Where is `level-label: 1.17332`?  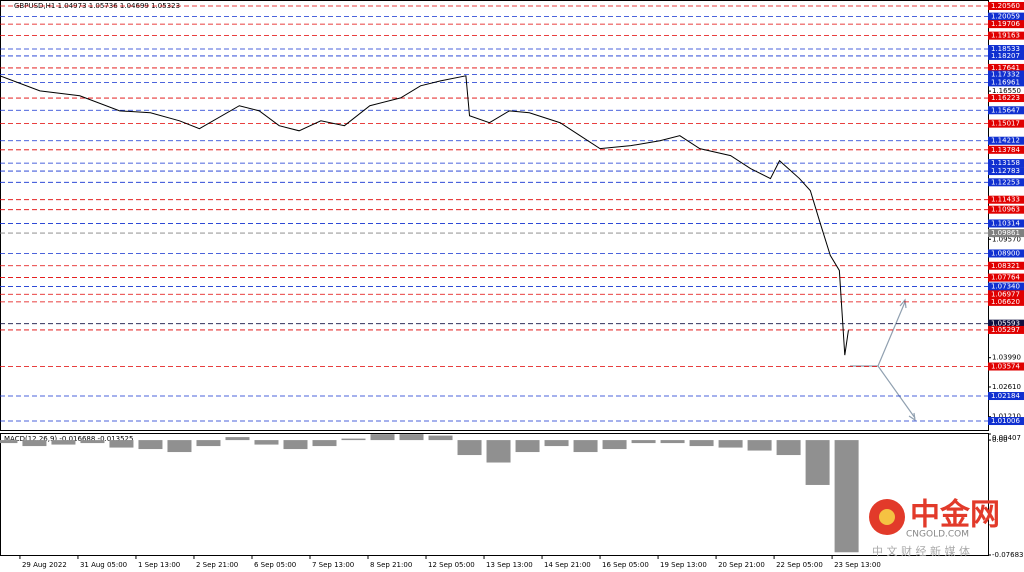
level-label: 1.17332 is located at coordinates (1005, 75).